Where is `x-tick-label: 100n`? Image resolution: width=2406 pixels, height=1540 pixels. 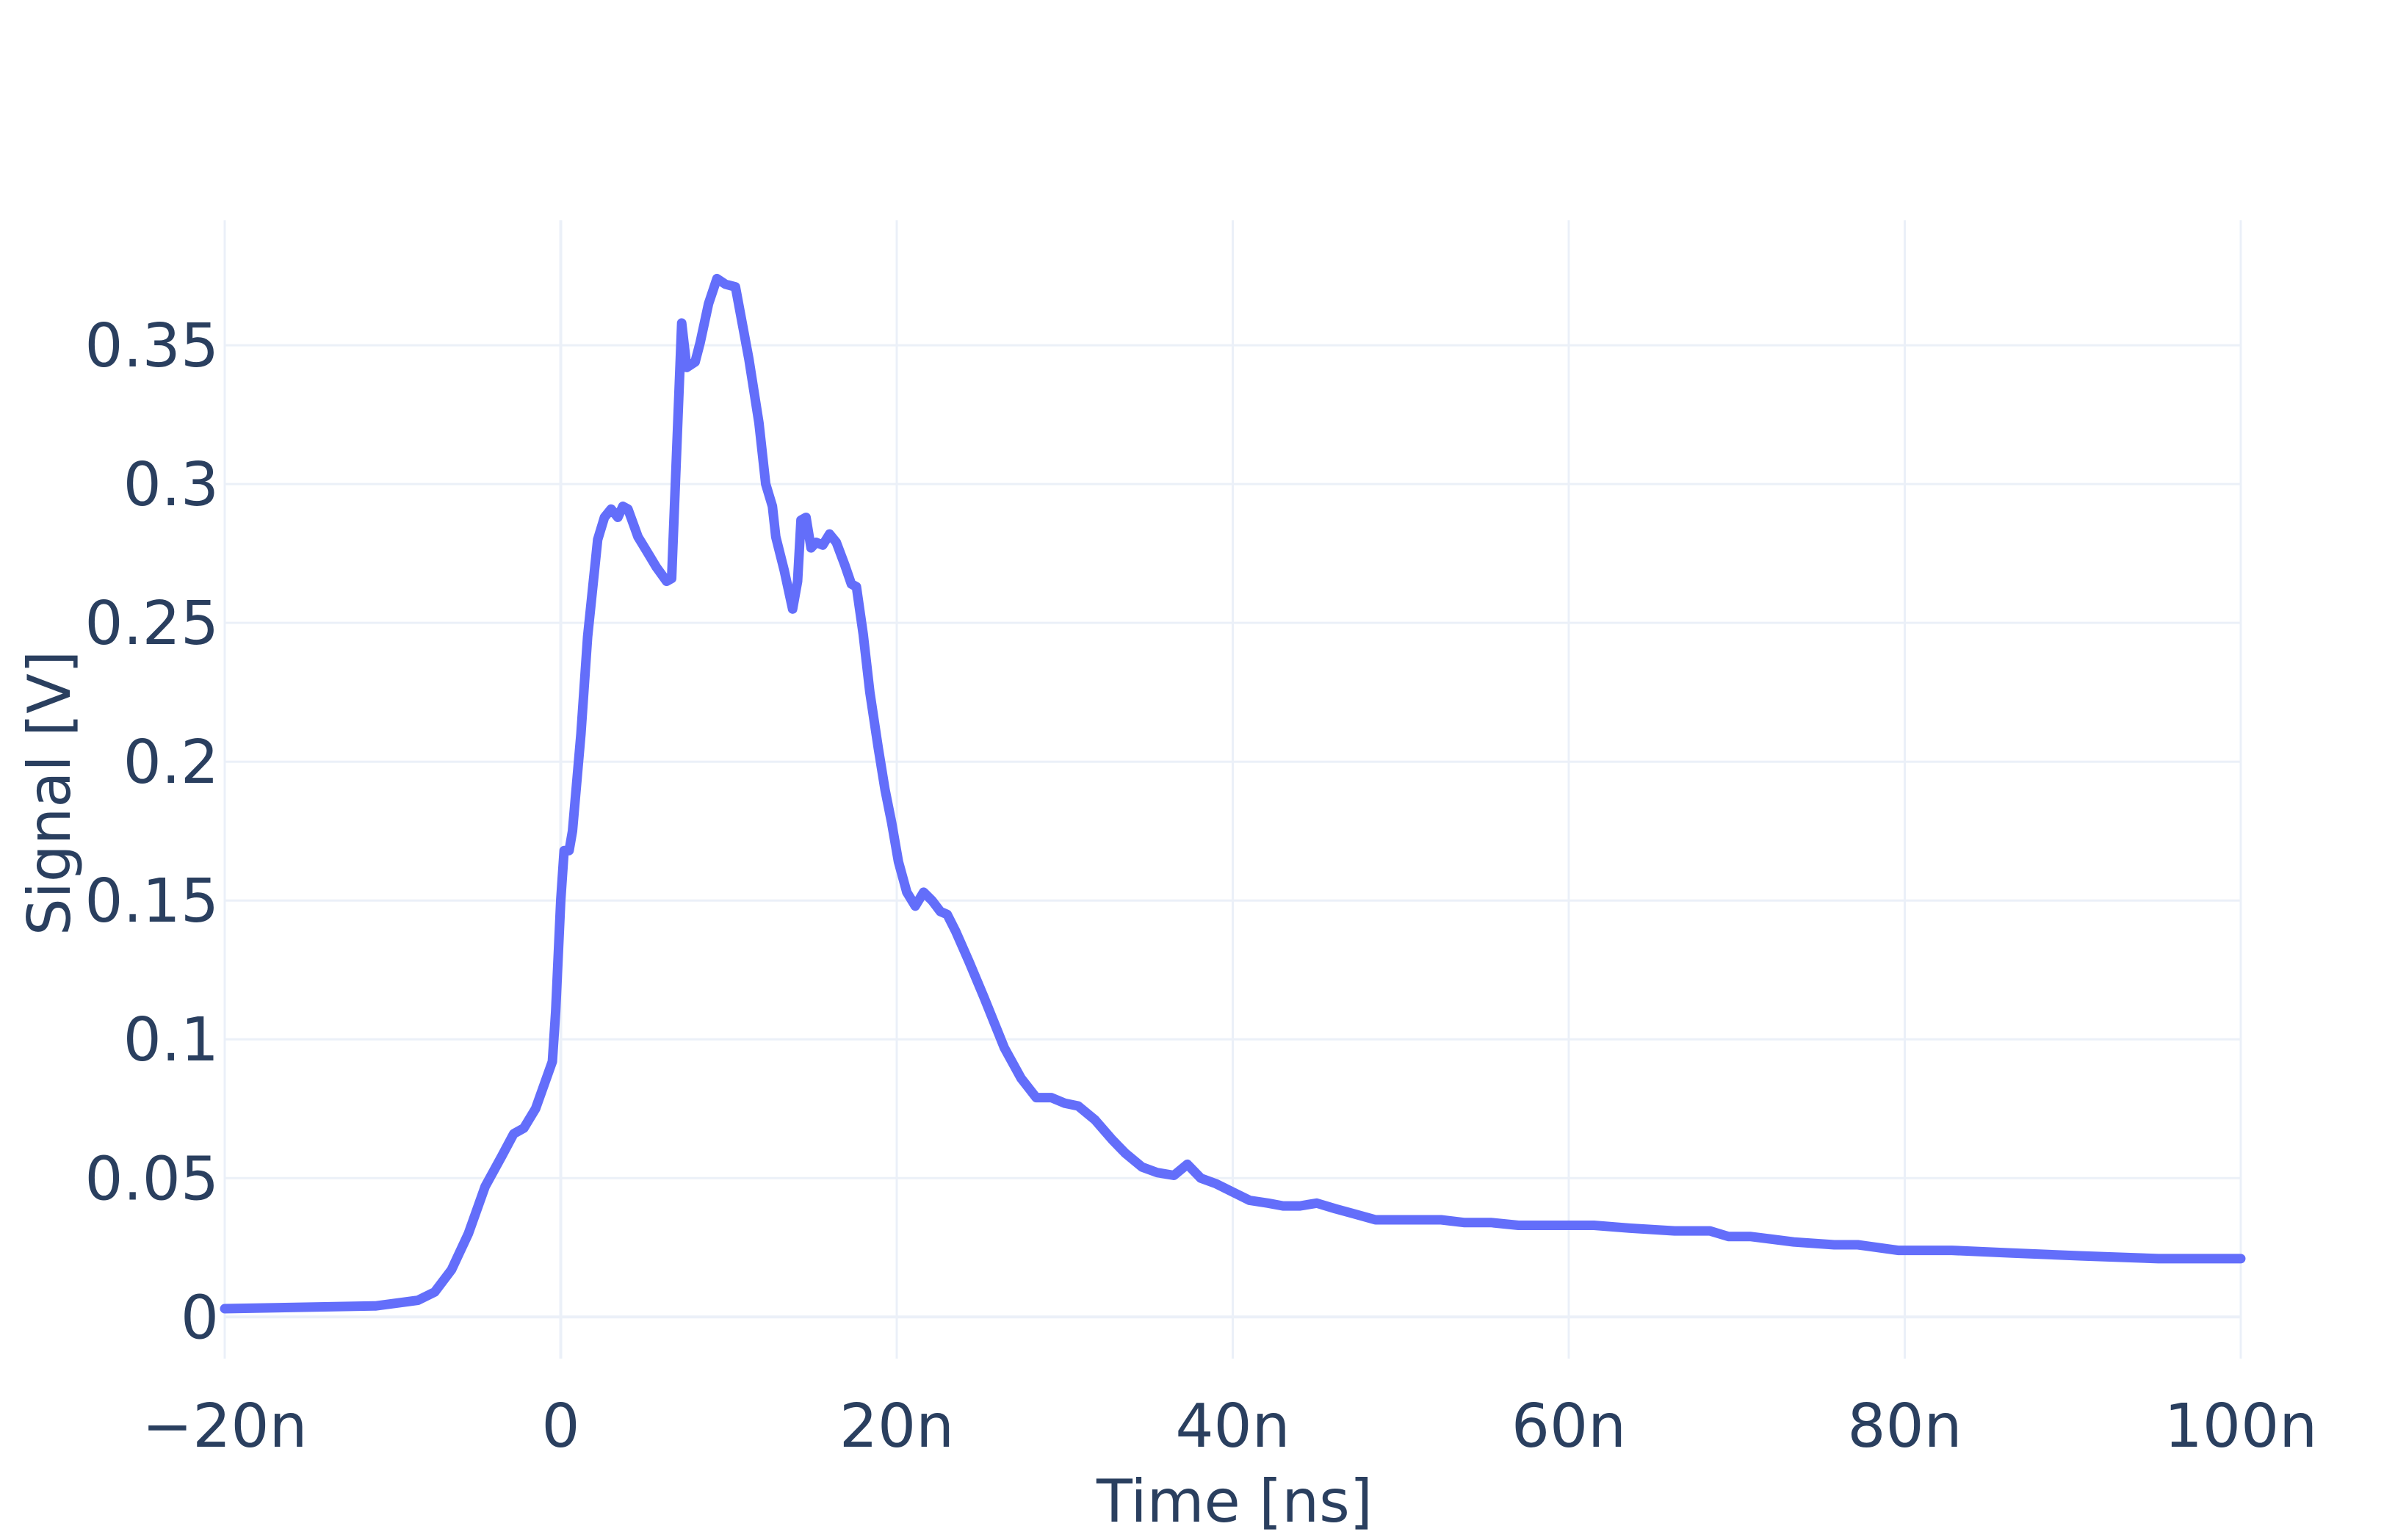
x-tick-label: 100n is located at coordinates (2240, 1426).